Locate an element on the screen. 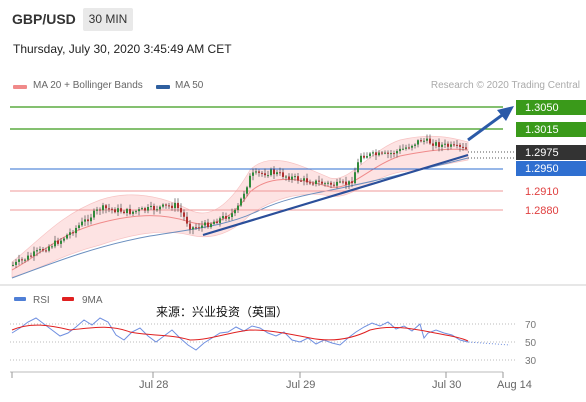 The width and height of the screenshot is (586, 402). rsi-line is located at coordinates (240, 334).